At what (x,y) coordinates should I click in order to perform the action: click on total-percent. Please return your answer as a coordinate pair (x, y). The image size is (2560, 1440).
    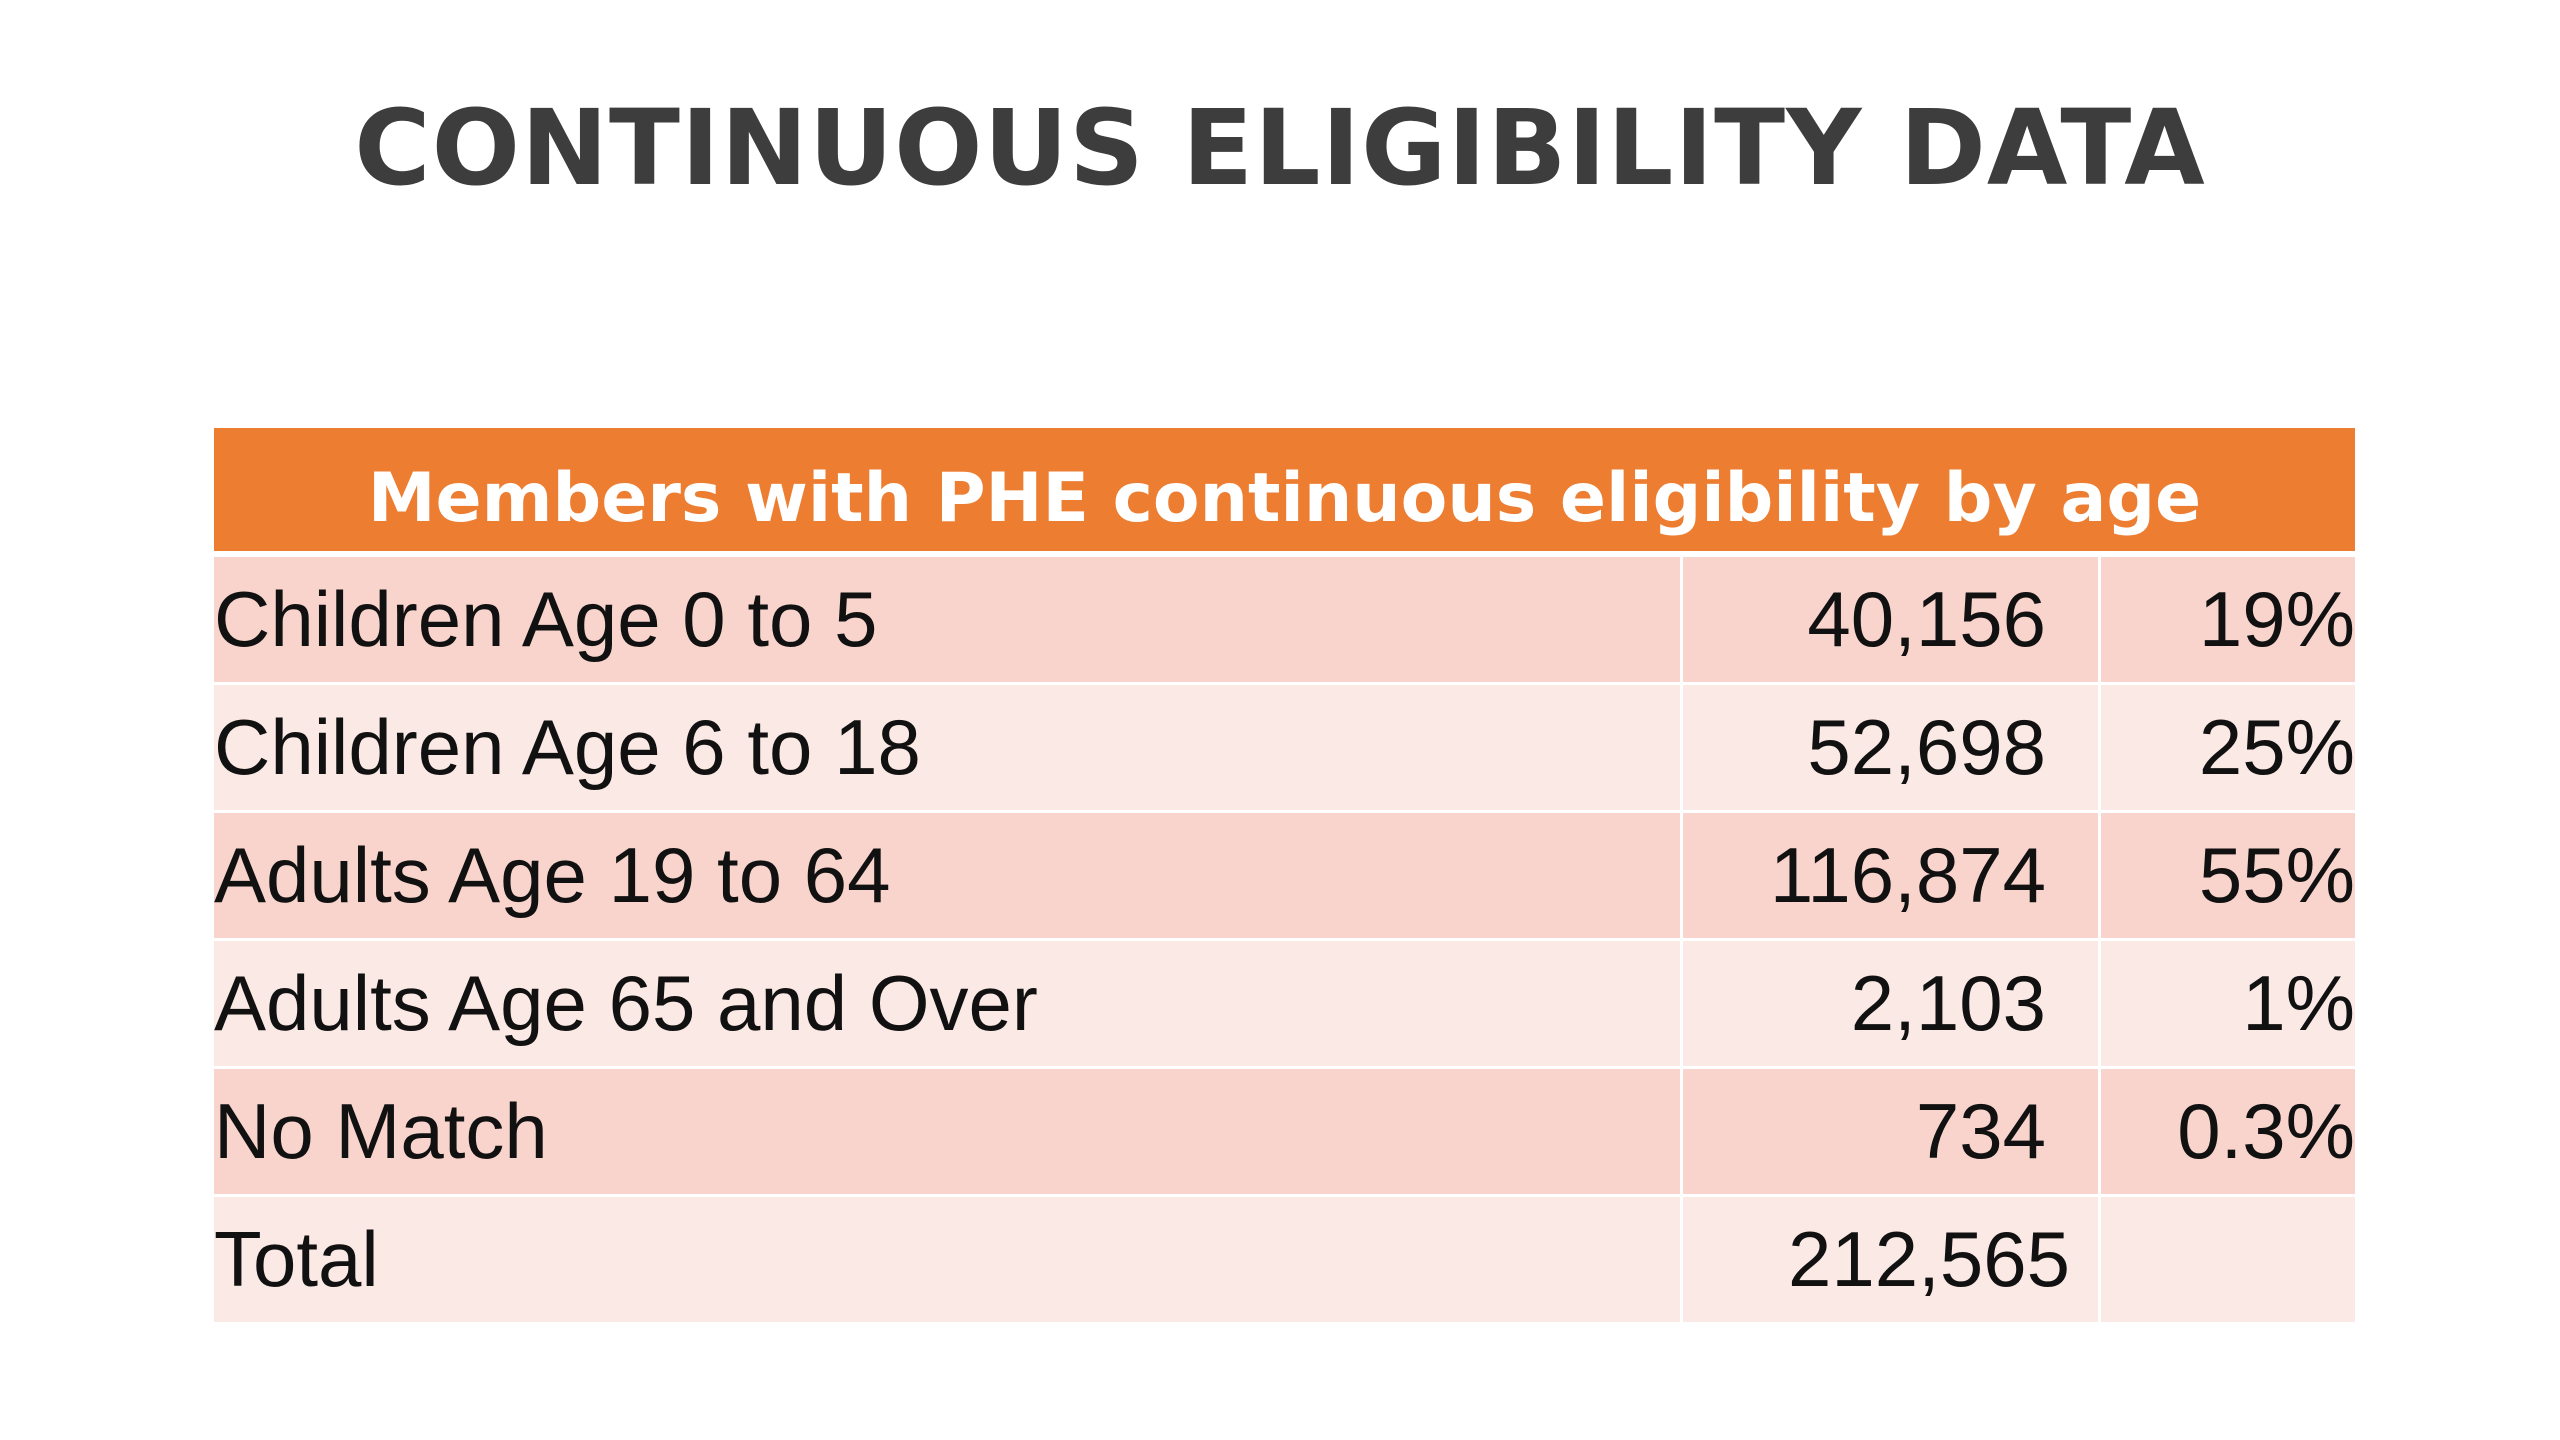
    Looking at the image, I should click on (2227, 1261).